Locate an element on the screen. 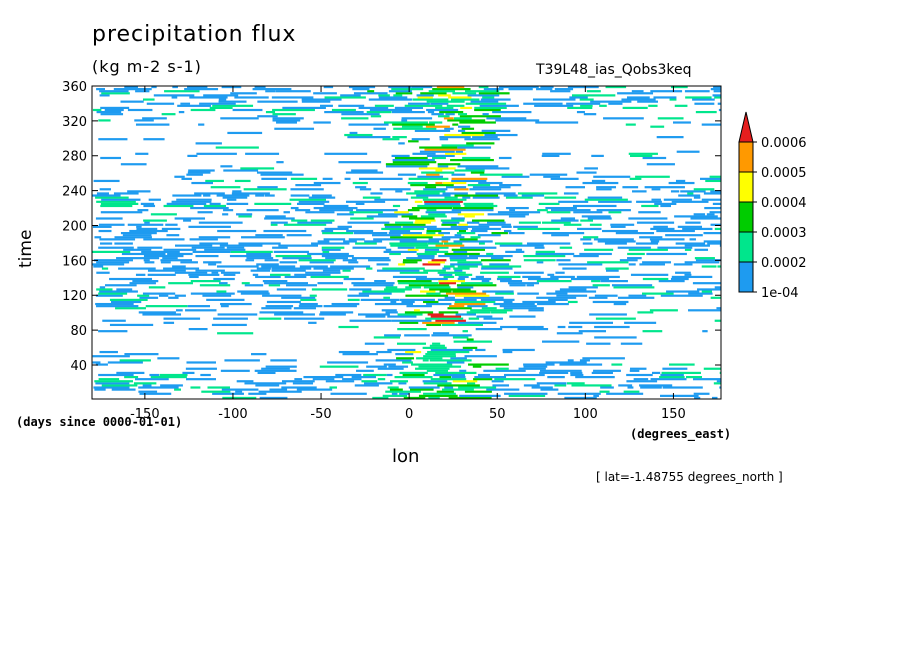  x-axis-units: (degrees_east) is located at coordinates (681, 434).